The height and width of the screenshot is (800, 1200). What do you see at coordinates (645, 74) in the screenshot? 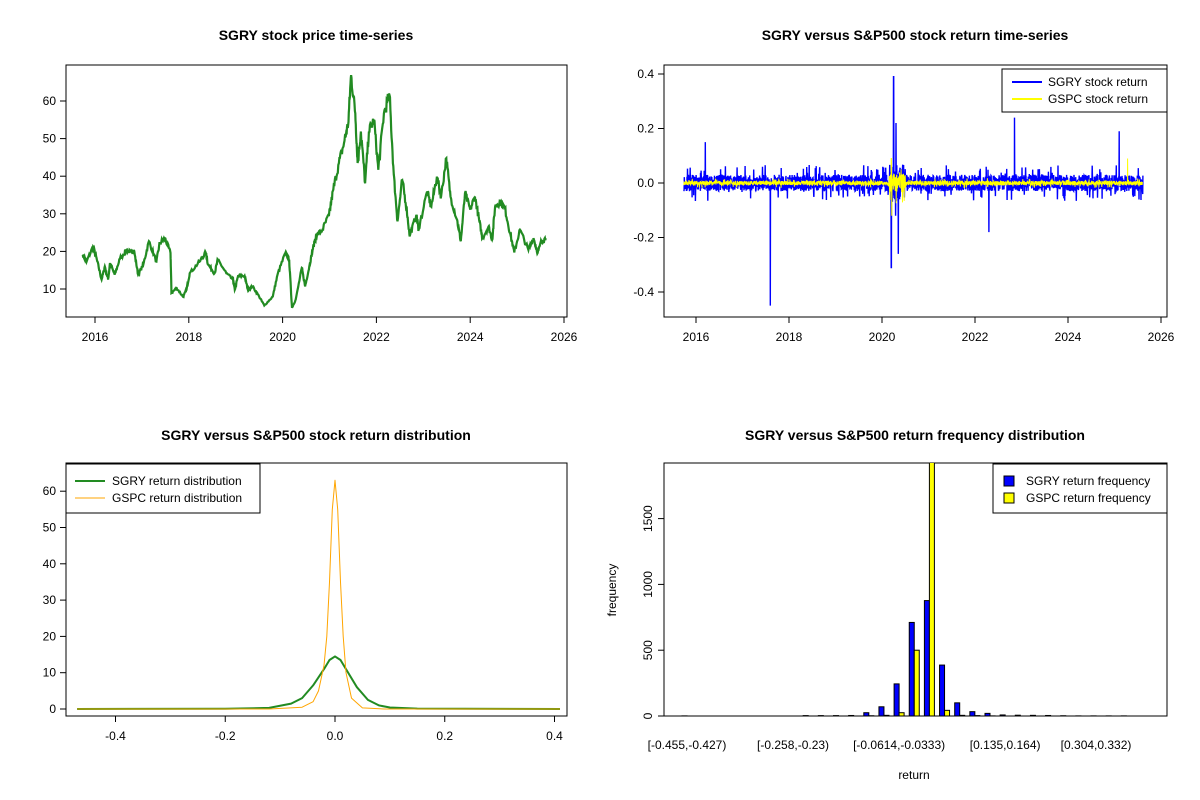
I see `y-tick-label: 0.4` at bounding box center [645, 74].